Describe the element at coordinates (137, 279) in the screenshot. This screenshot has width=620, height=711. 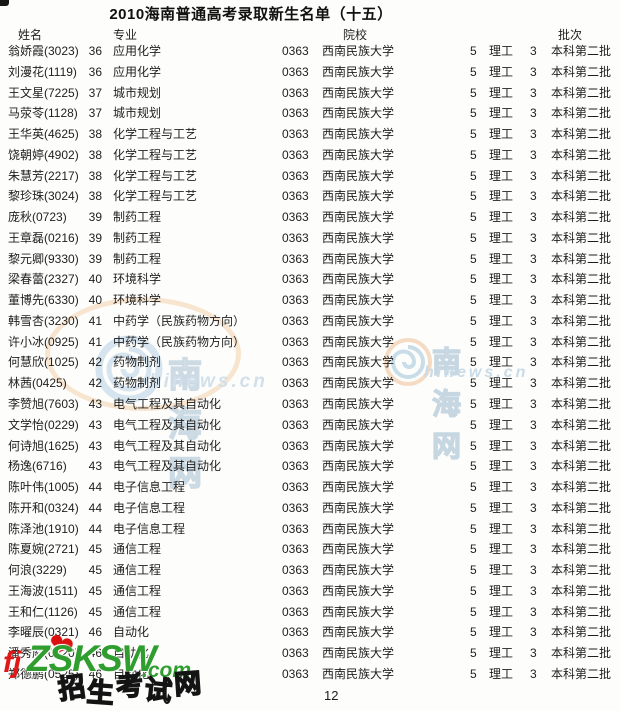
I see `major-name: 环境科学` at that location.